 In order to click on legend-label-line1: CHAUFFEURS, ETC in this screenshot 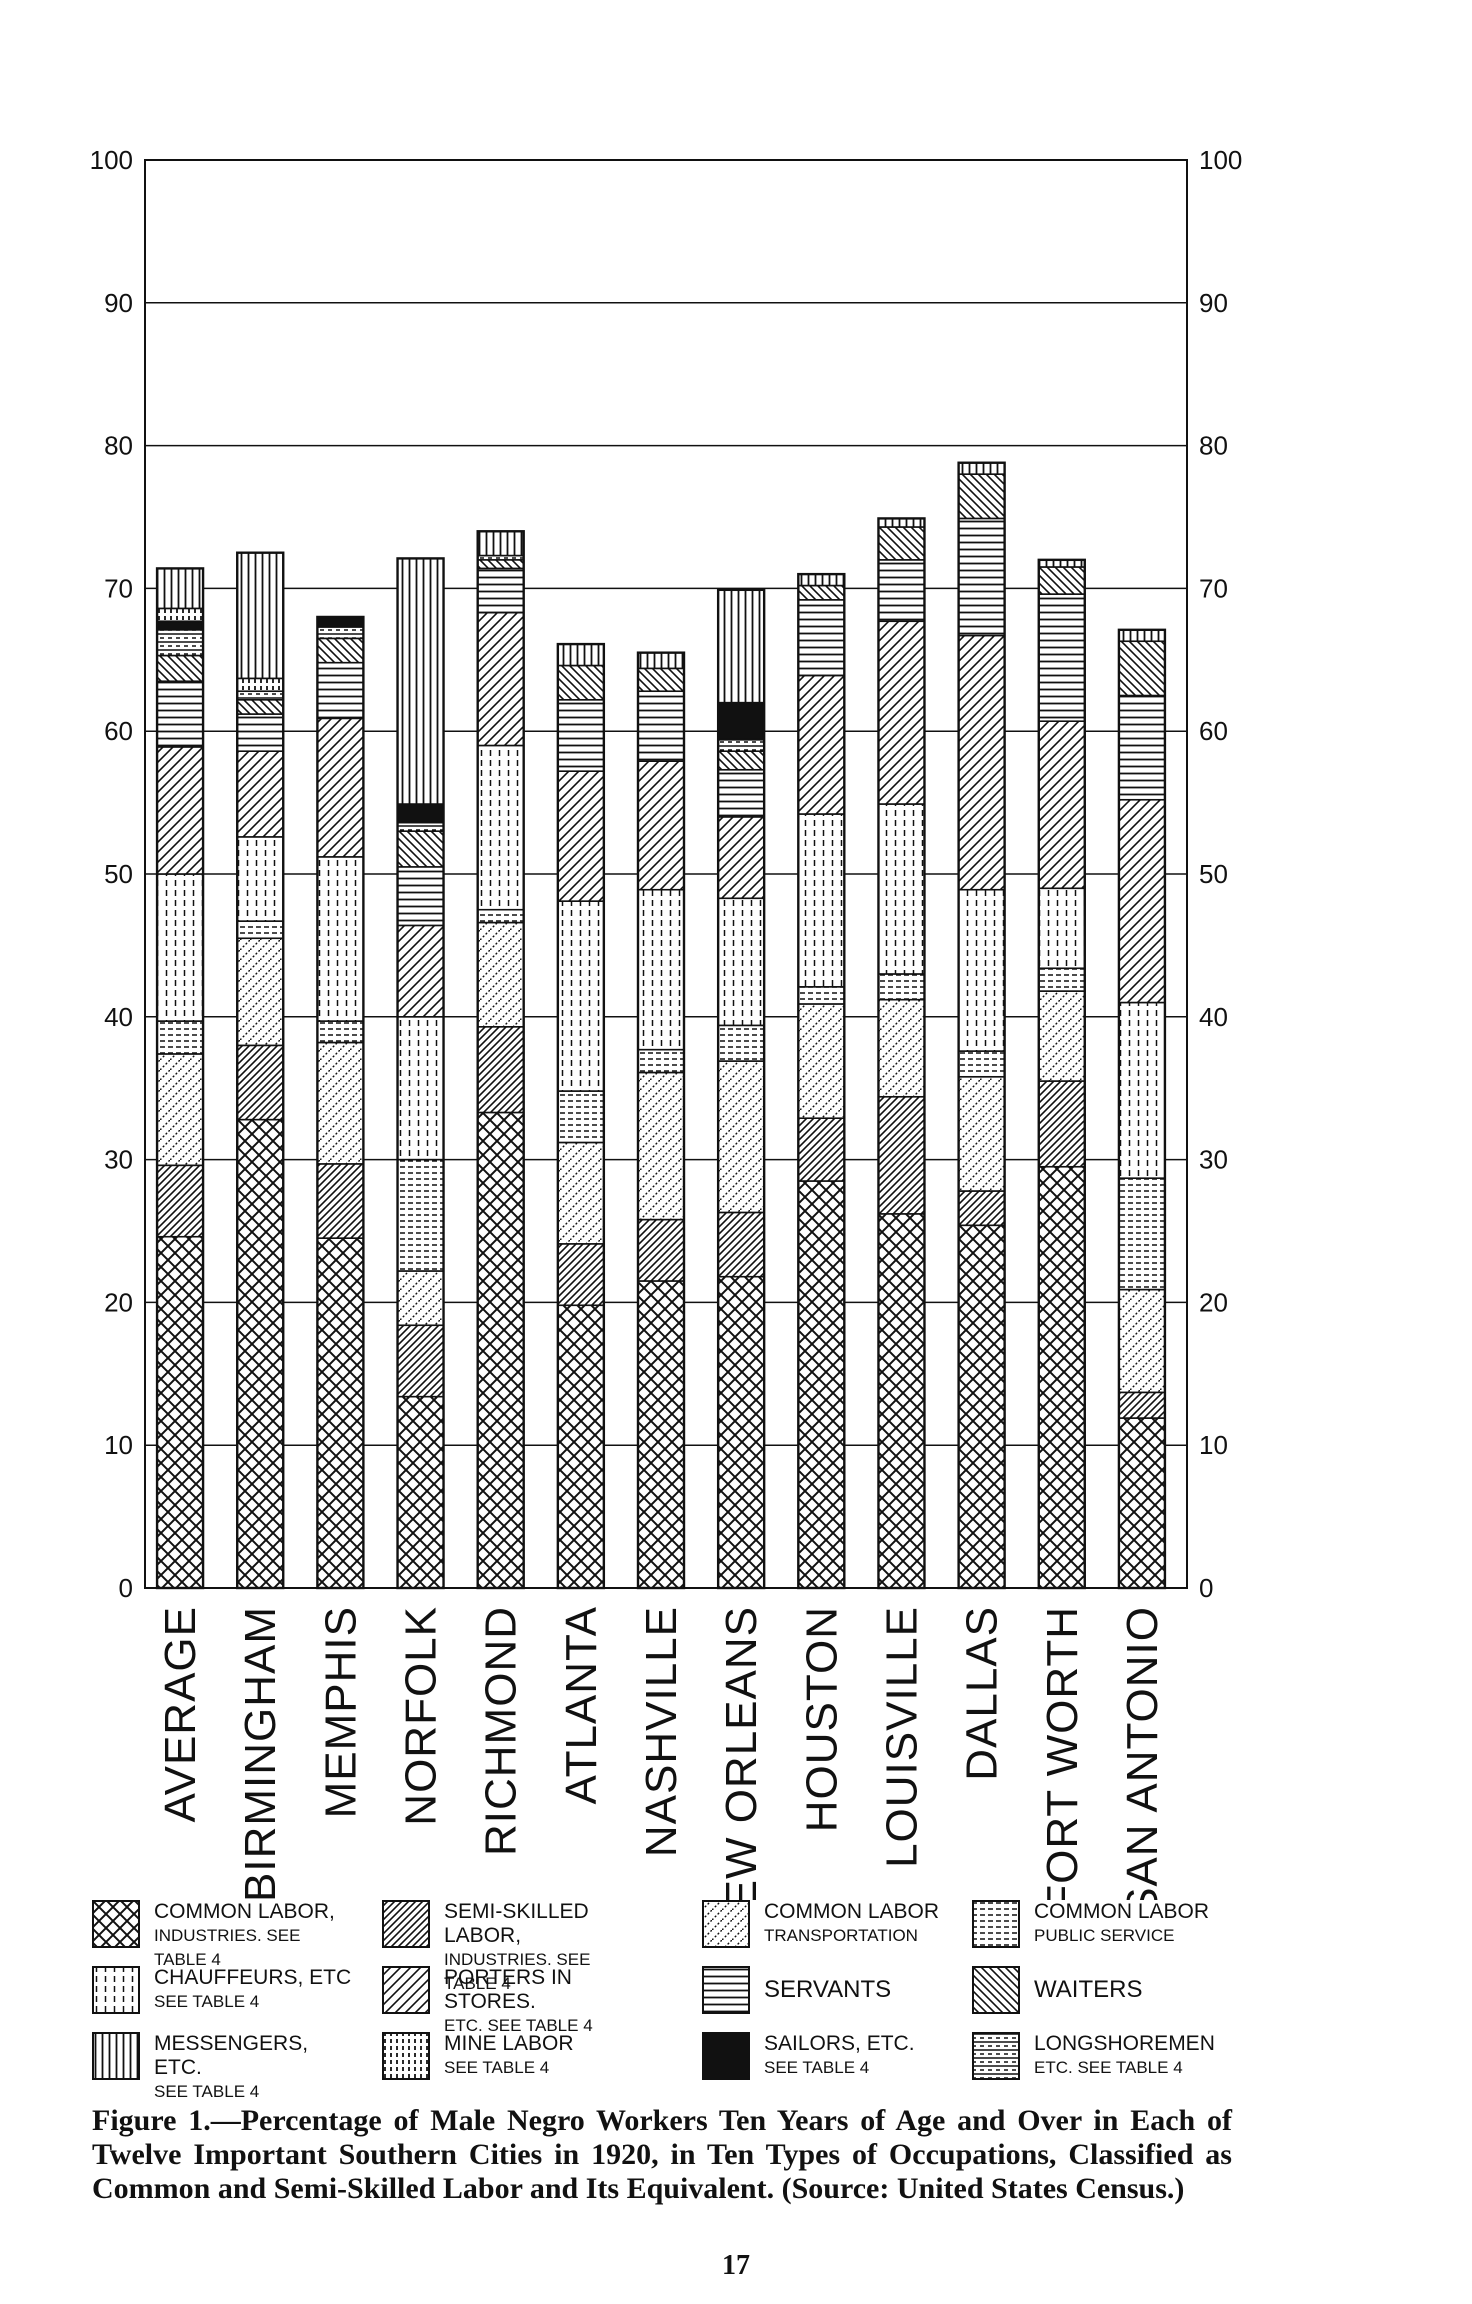, I will do `click(253, 1977)`.